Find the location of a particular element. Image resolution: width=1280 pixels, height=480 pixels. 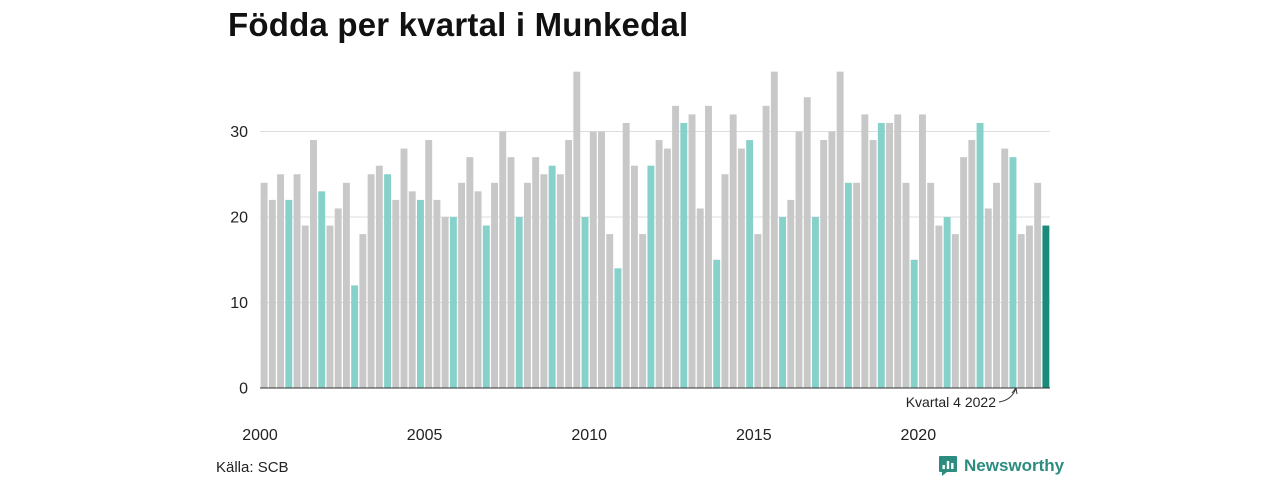

y-tick-label: 10 is located at coordinates (239, 303).